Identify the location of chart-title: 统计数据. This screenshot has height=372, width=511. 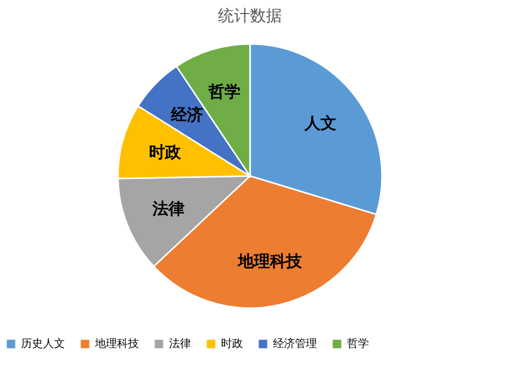
(250, 15).